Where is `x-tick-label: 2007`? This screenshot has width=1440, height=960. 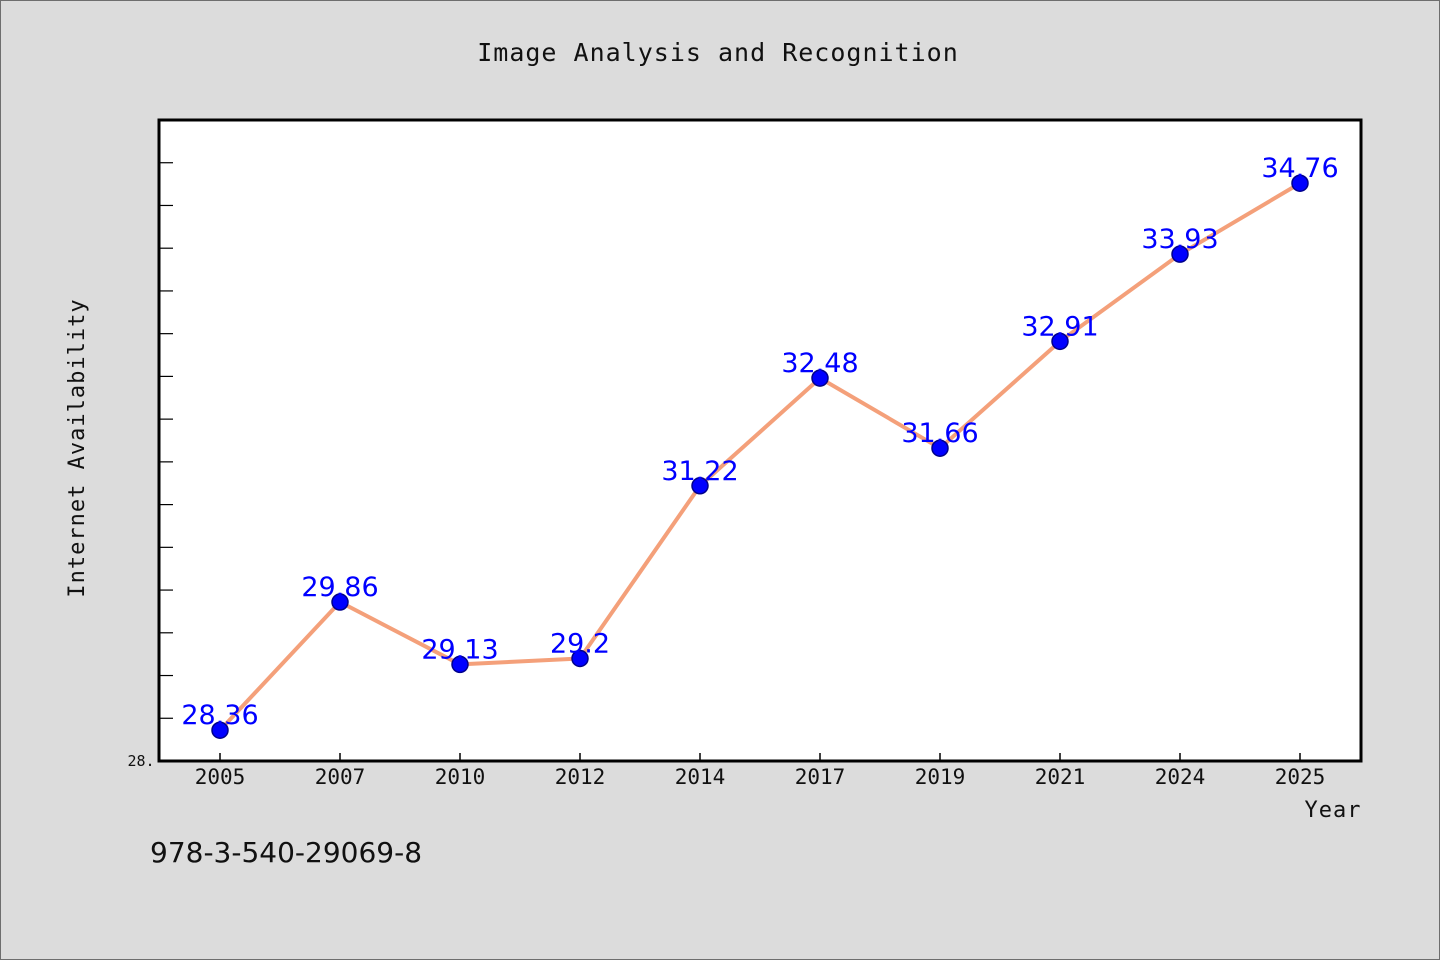 x-tick-label: 2007 is located at coordinates (340, 777).